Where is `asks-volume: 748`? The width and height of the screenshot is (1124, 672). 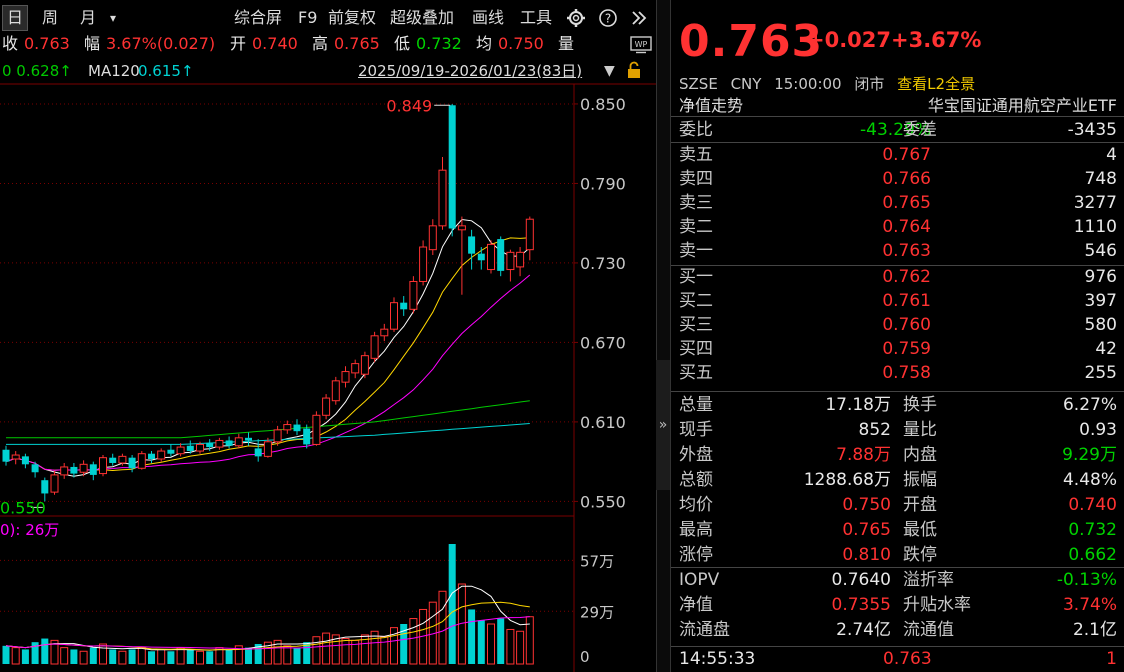 asks-volume: 748 is located at coordinates (1100, 179).